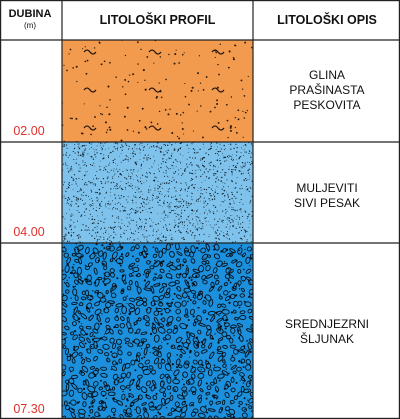 The height and width of the screenshot is (419, 400). I want to click on layer-1-pattern, so click(157, 91).